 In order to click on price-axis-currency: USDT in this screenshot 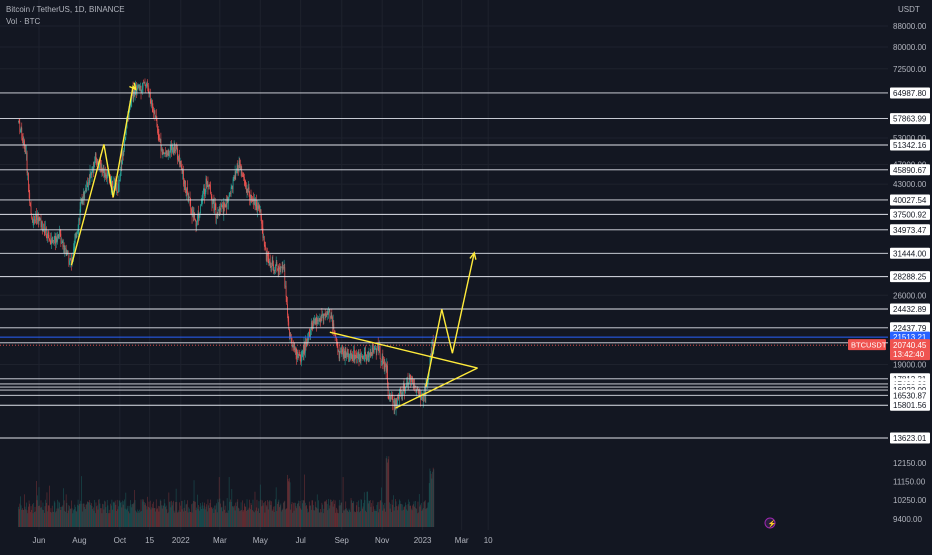, I will do `click(909, 9)`.